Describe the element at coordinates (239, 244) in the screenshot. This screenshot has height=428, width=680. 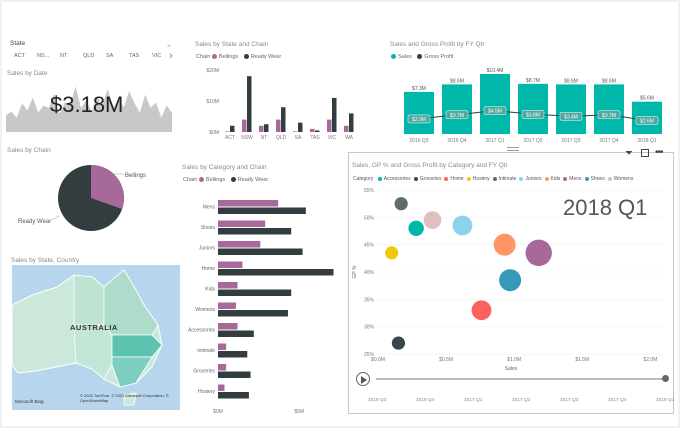
I see `bar-bellings-juniors` at that location.